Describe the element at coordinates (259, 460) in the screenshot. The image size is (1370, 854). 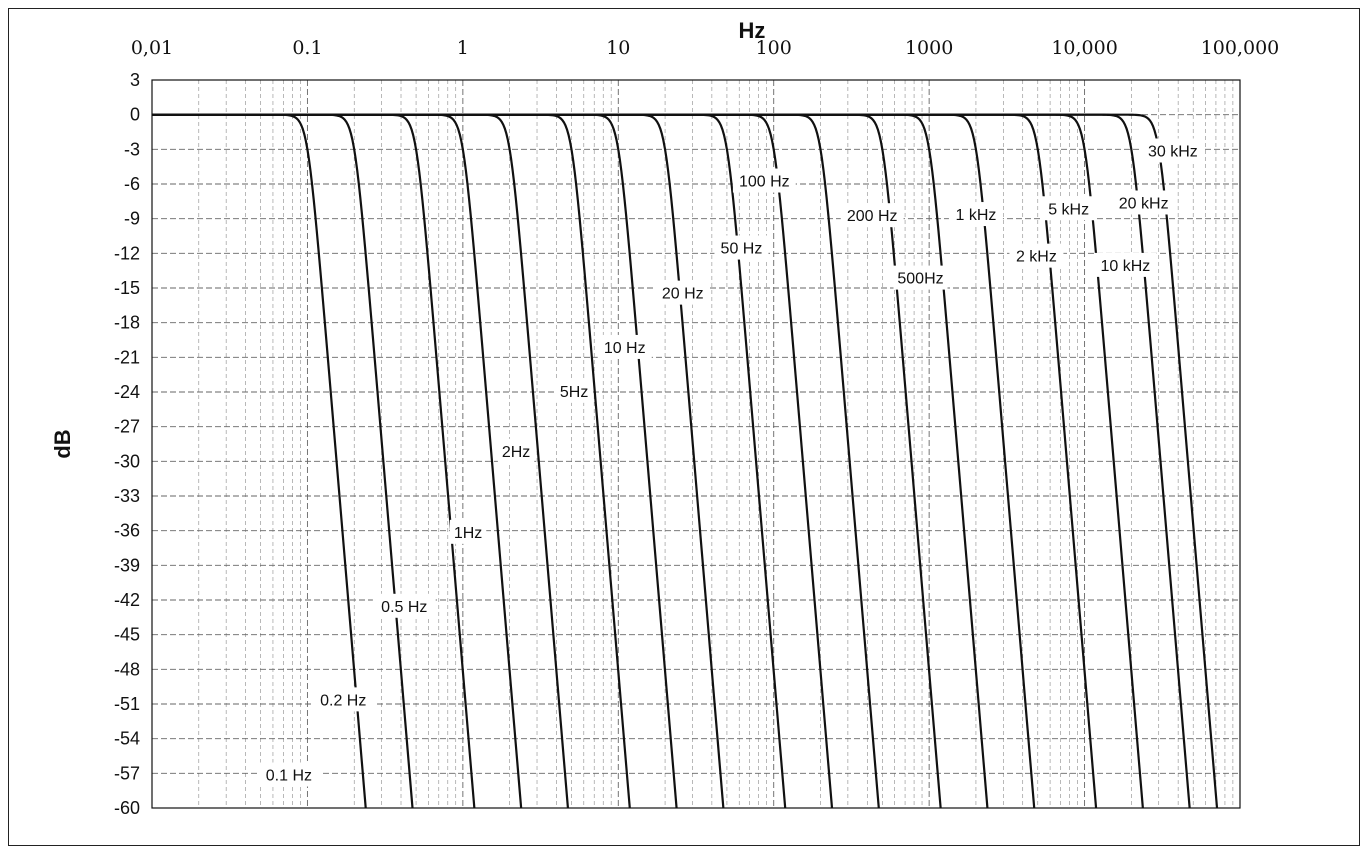
I see `curve-0.1-hz` at that location.